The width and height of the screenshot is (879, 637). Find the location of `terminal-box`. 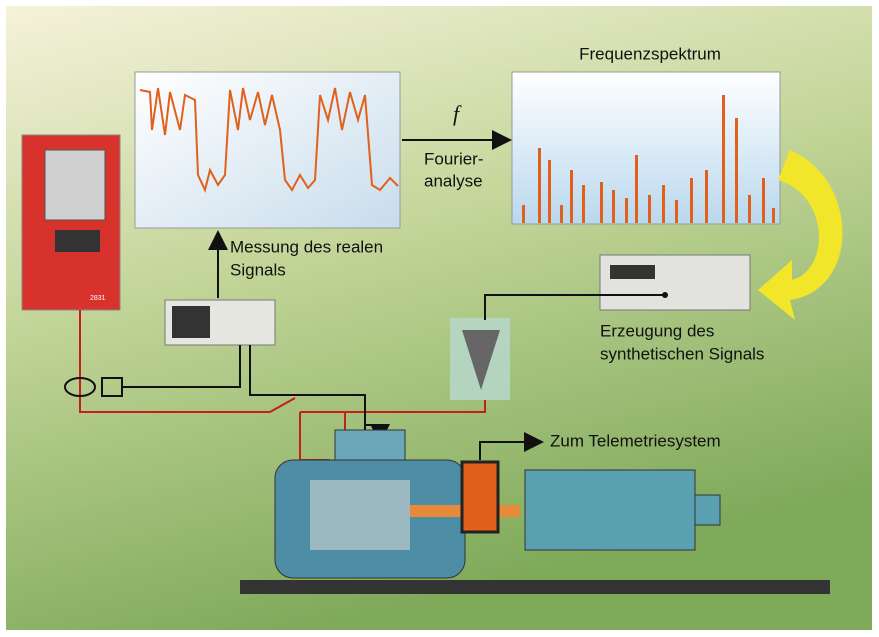

terminal-box is located at coordinates (370, 446).